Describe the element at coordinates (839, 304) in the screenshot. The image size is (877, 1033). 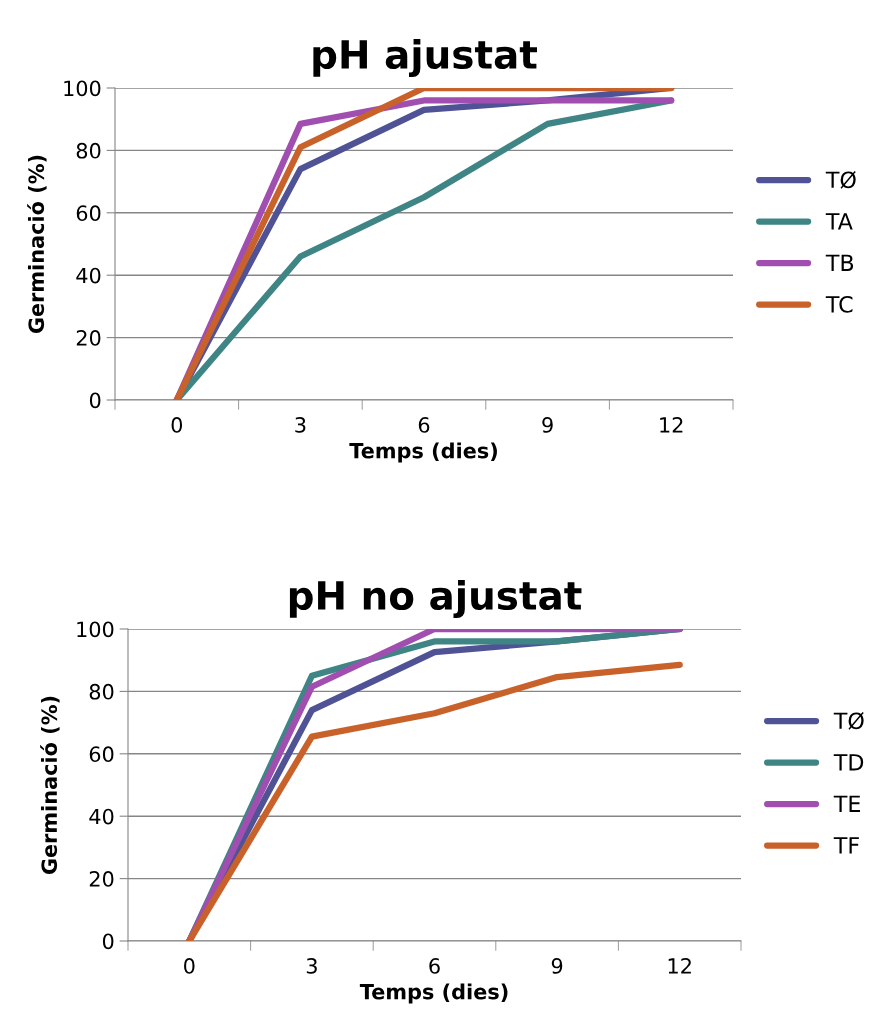
I see `legend-label: TC` at that location.